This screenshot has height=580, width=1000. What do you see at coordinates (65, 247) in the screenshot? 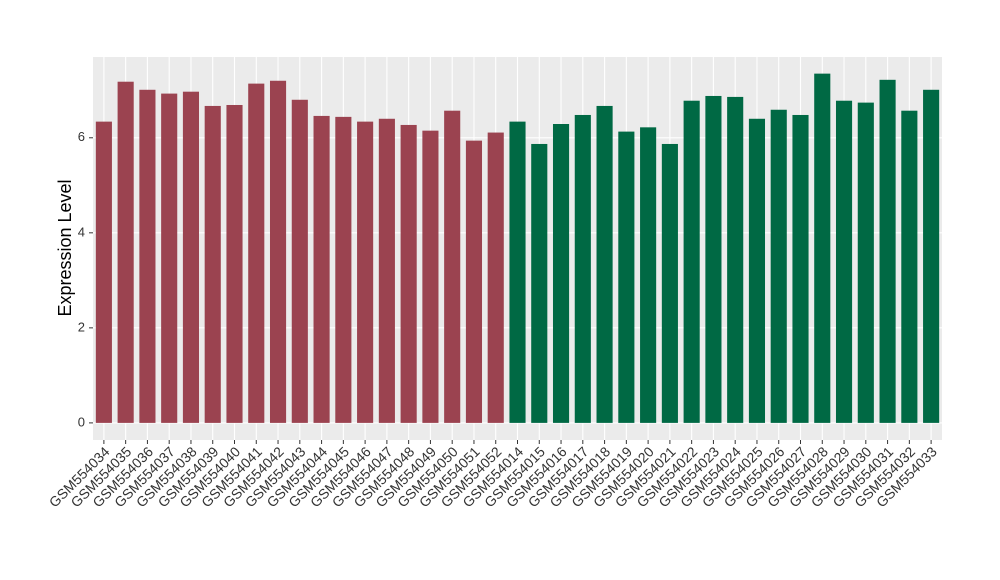
I see `y-axis-label: Expression Level` at bounding box center [65, 247].